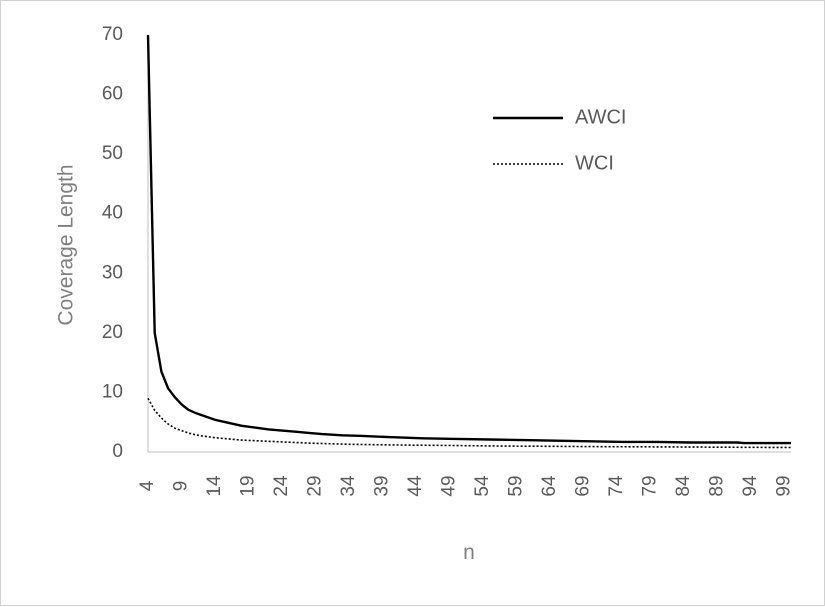  Describe the element at coordinates (112, 213) in the screenshot. I see `y-tick-label: 40` at that location.